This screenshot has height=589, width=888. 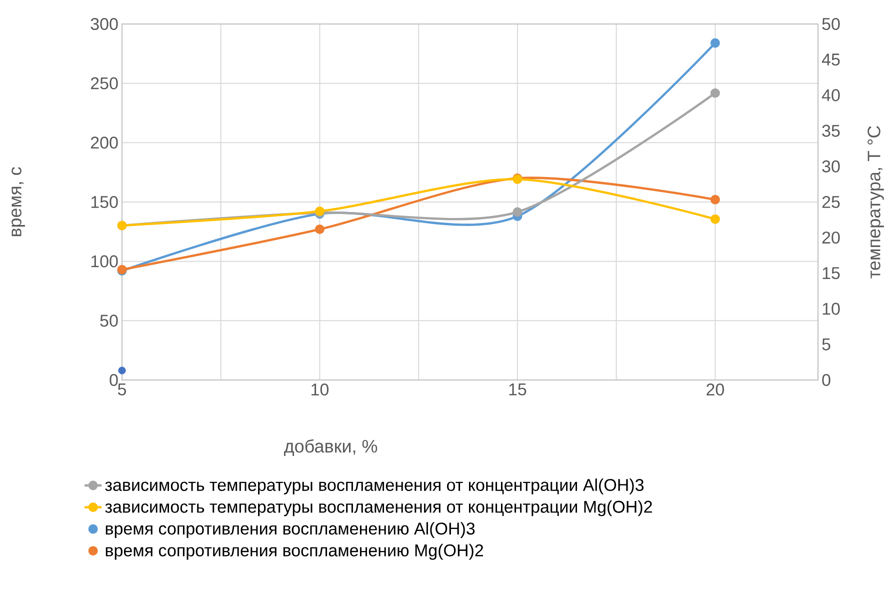 I want to click on y2-axis-title: температура, T °C, so click(x=876, y=202).